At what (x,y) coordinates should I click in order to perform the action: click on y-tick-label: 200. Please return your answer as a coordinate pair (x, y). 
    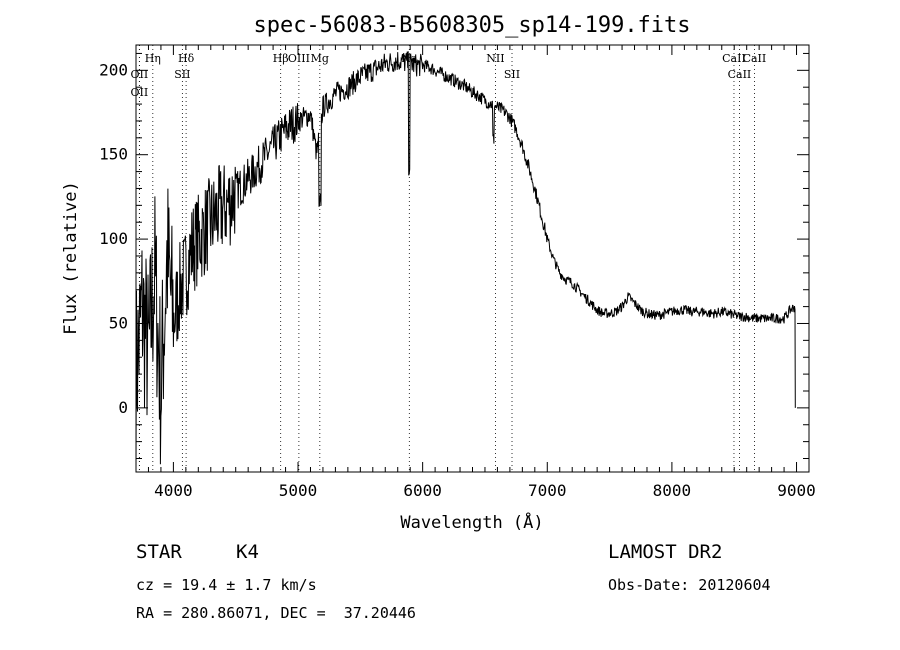
    Looking at the image, I should click on (113, 69).